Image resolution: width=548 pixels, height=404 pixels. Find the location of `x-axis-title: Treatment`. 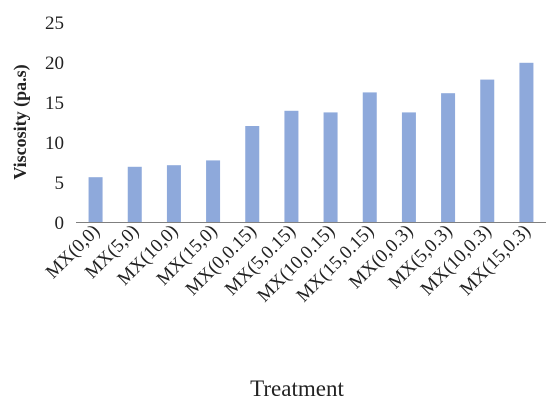

x-axis-title: Treatment is located at coordinates (297, 388).